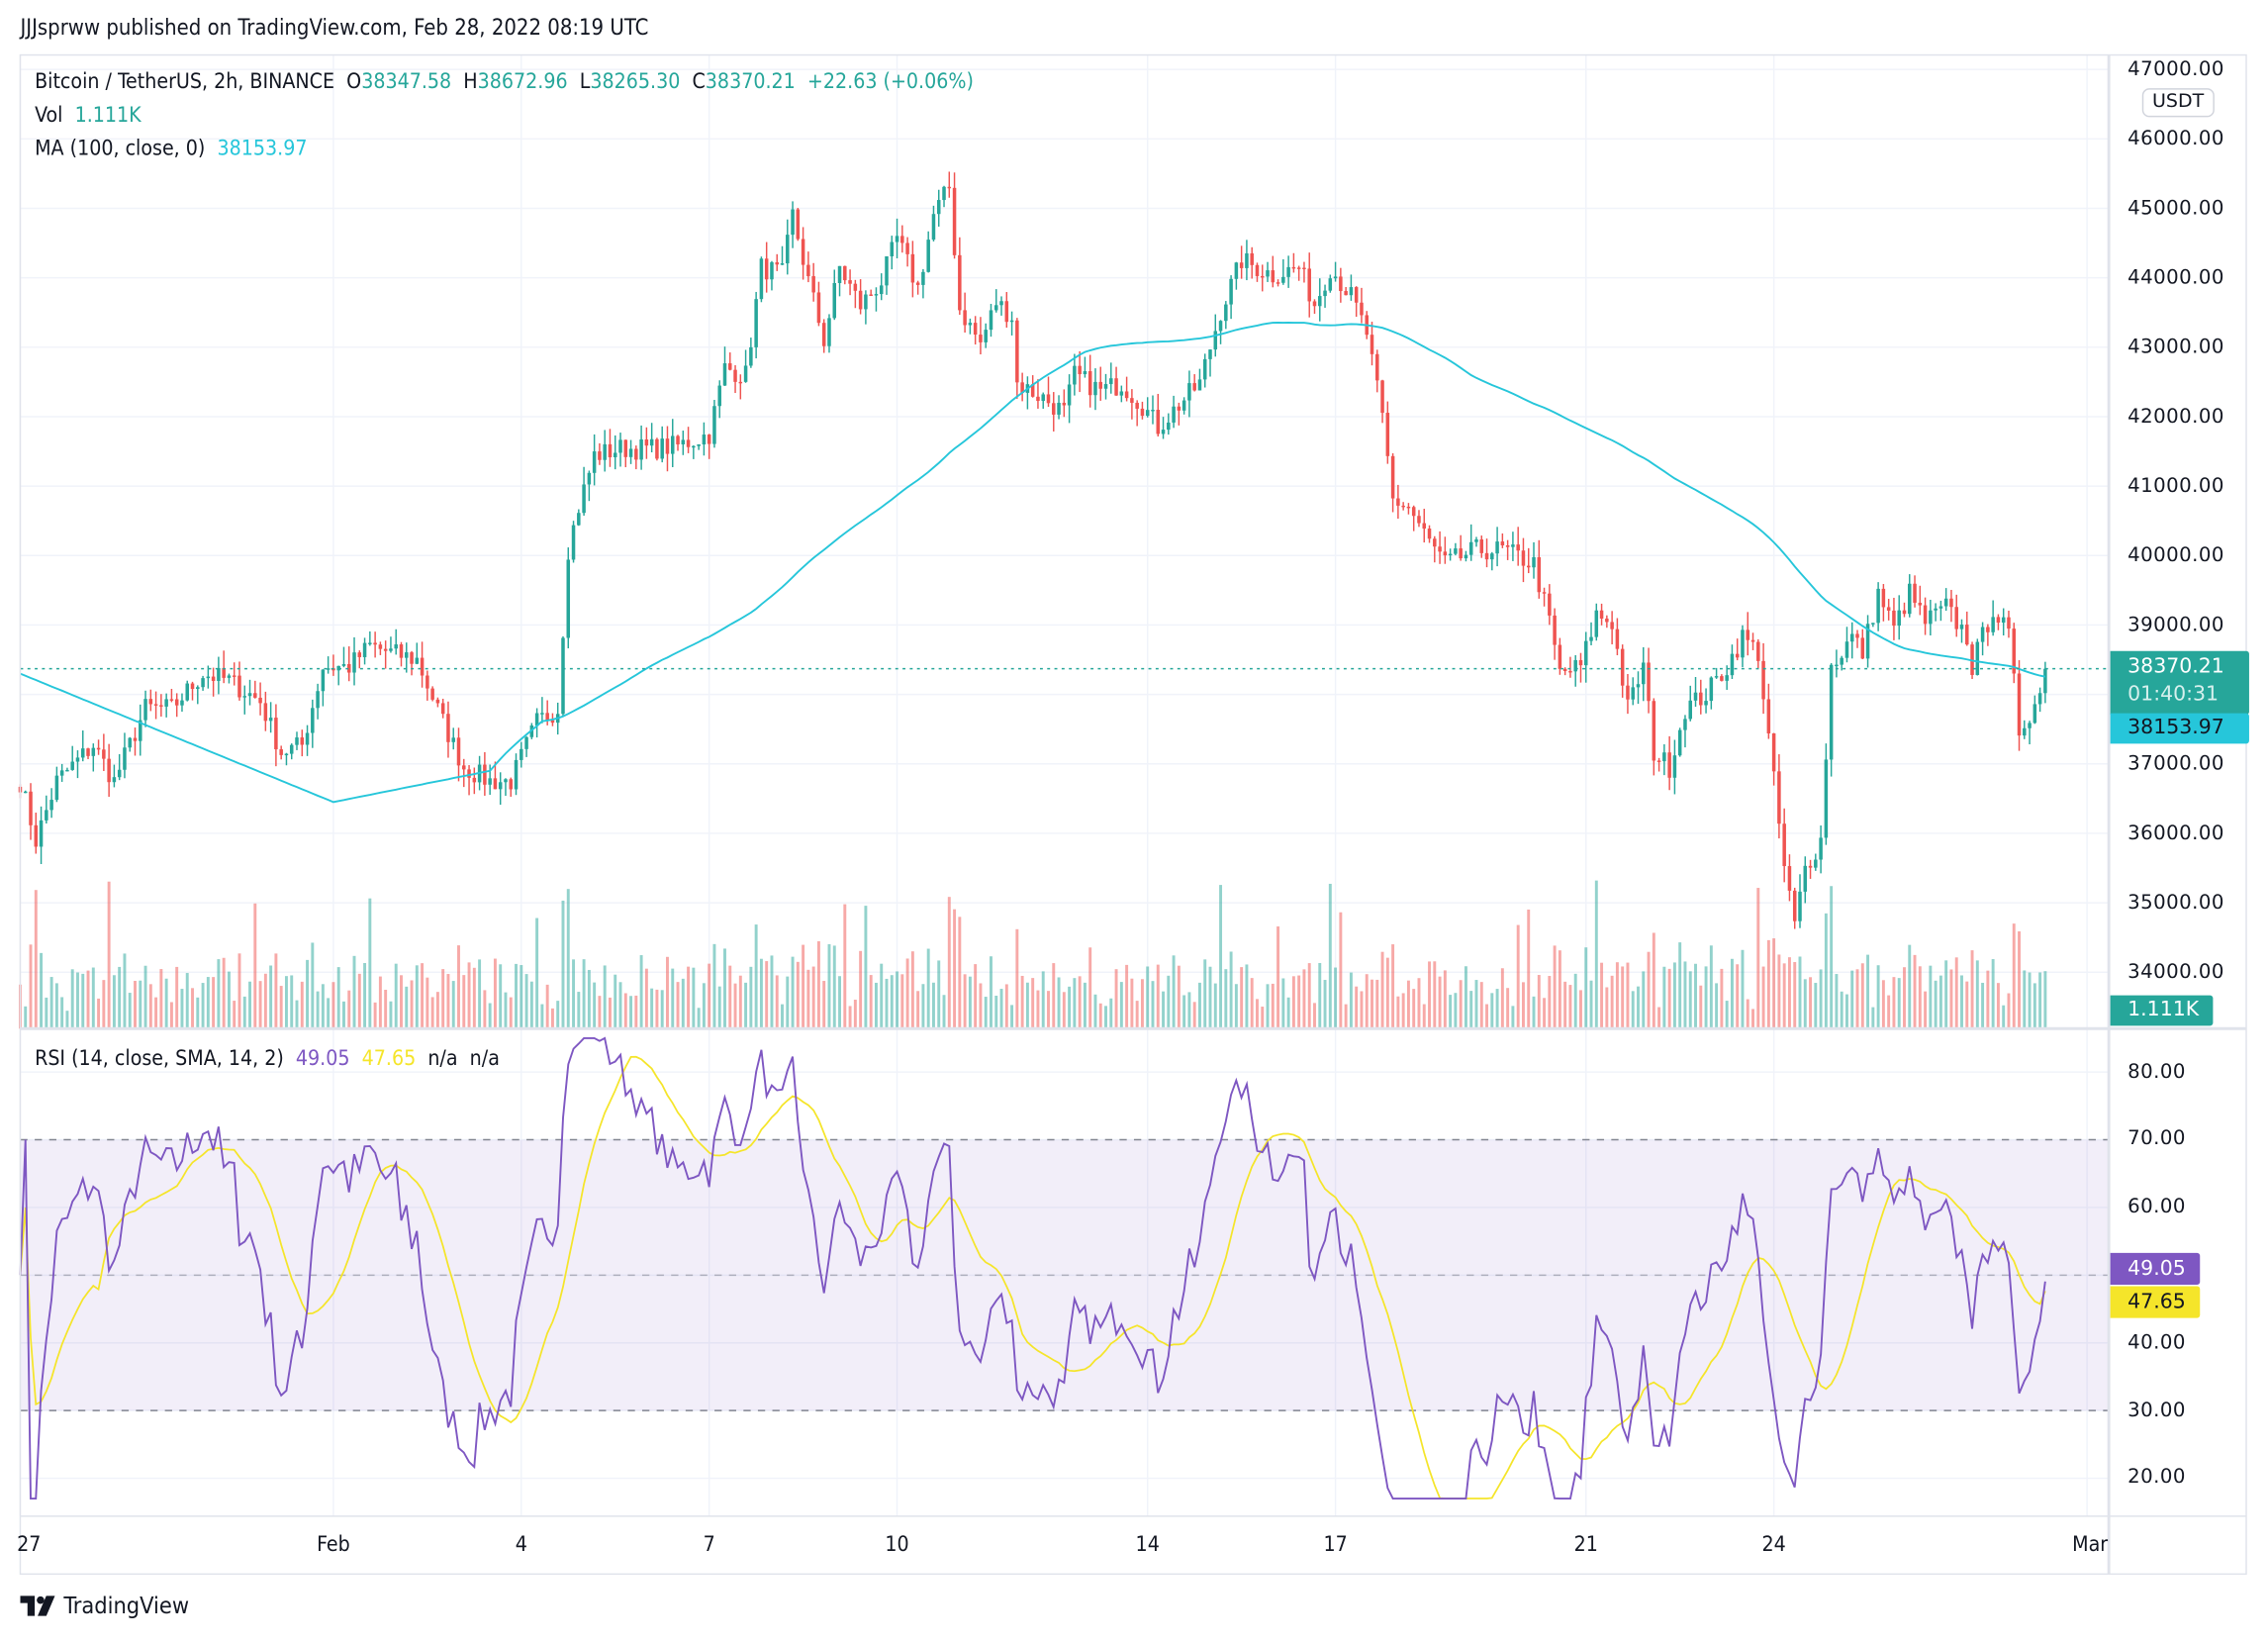  I want to click on time-tick: 24, so click(1774, 1545).